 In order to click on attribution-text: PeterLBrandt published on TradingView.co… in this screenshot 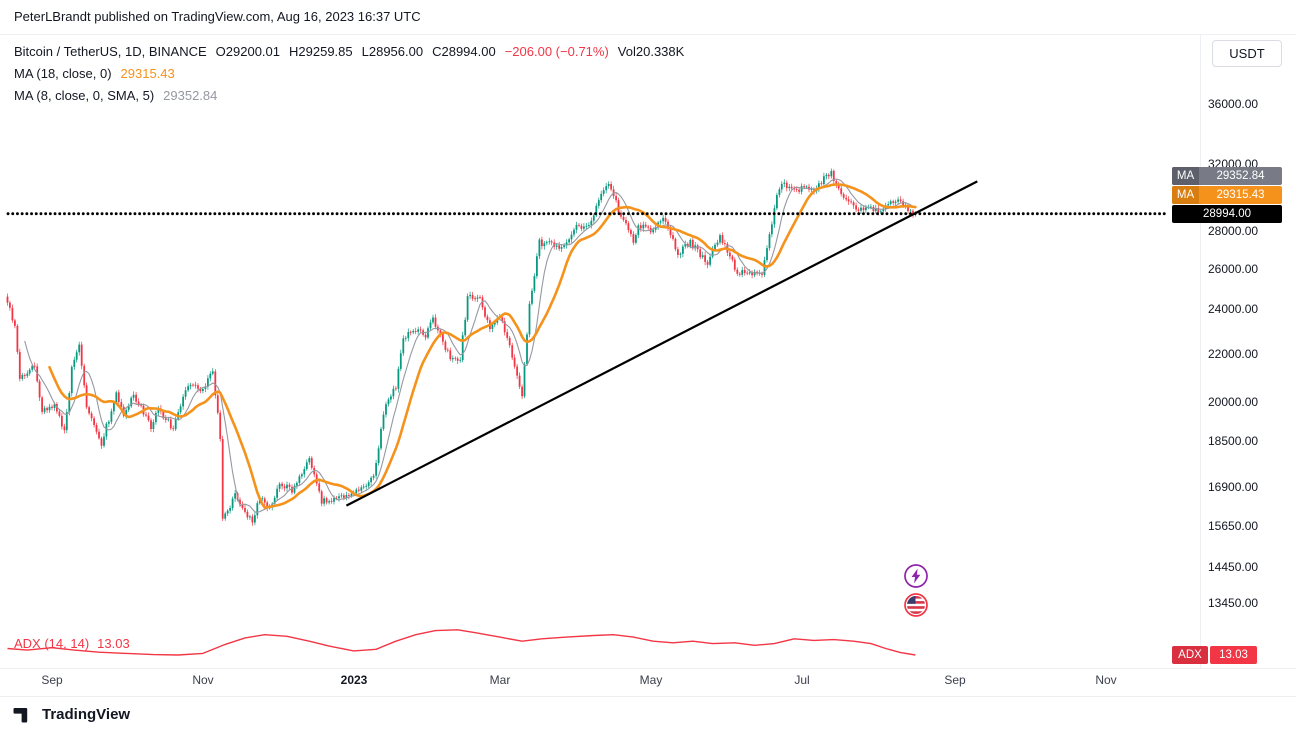, I will do `click(217, 16)`.